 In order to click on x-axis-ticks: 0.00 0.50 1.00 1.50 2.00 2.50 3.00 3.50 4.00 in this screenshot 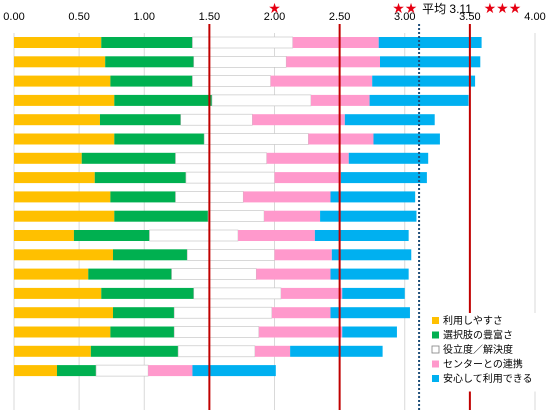, I will do `click(274, 17)`.